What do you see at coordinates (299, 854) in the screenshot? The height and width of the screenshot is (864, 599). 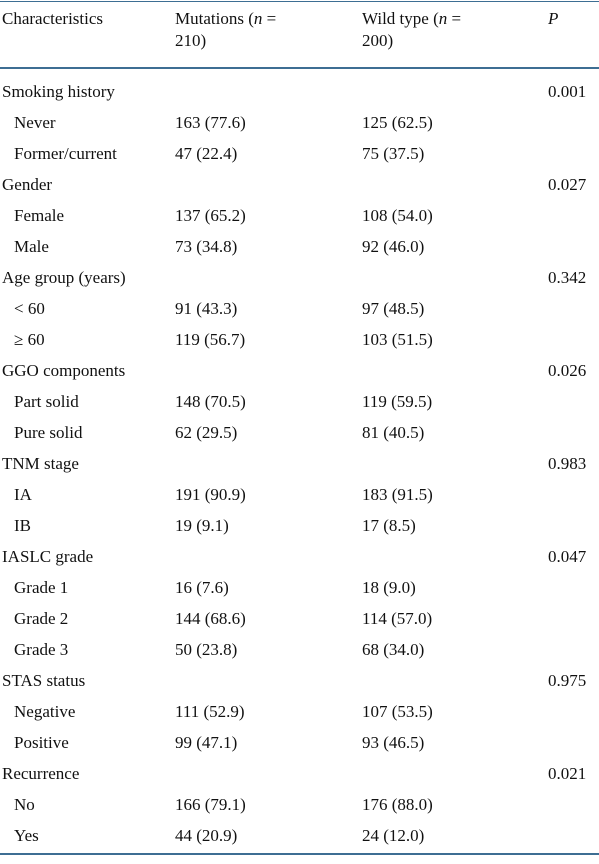 I see `bottom-rule` at bounding box center [299, 854].